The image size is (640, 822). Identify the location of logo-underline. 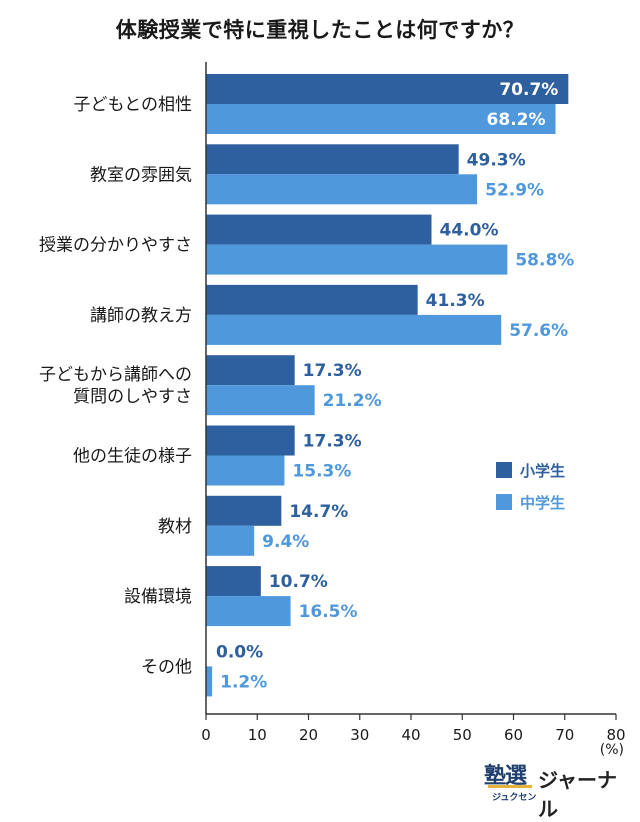
(510, 786).